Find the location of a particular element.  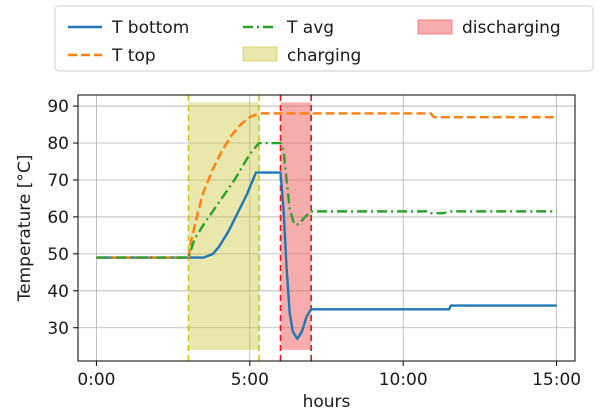

x-tick-label: 5:00 is located at coordinates (250, 380).